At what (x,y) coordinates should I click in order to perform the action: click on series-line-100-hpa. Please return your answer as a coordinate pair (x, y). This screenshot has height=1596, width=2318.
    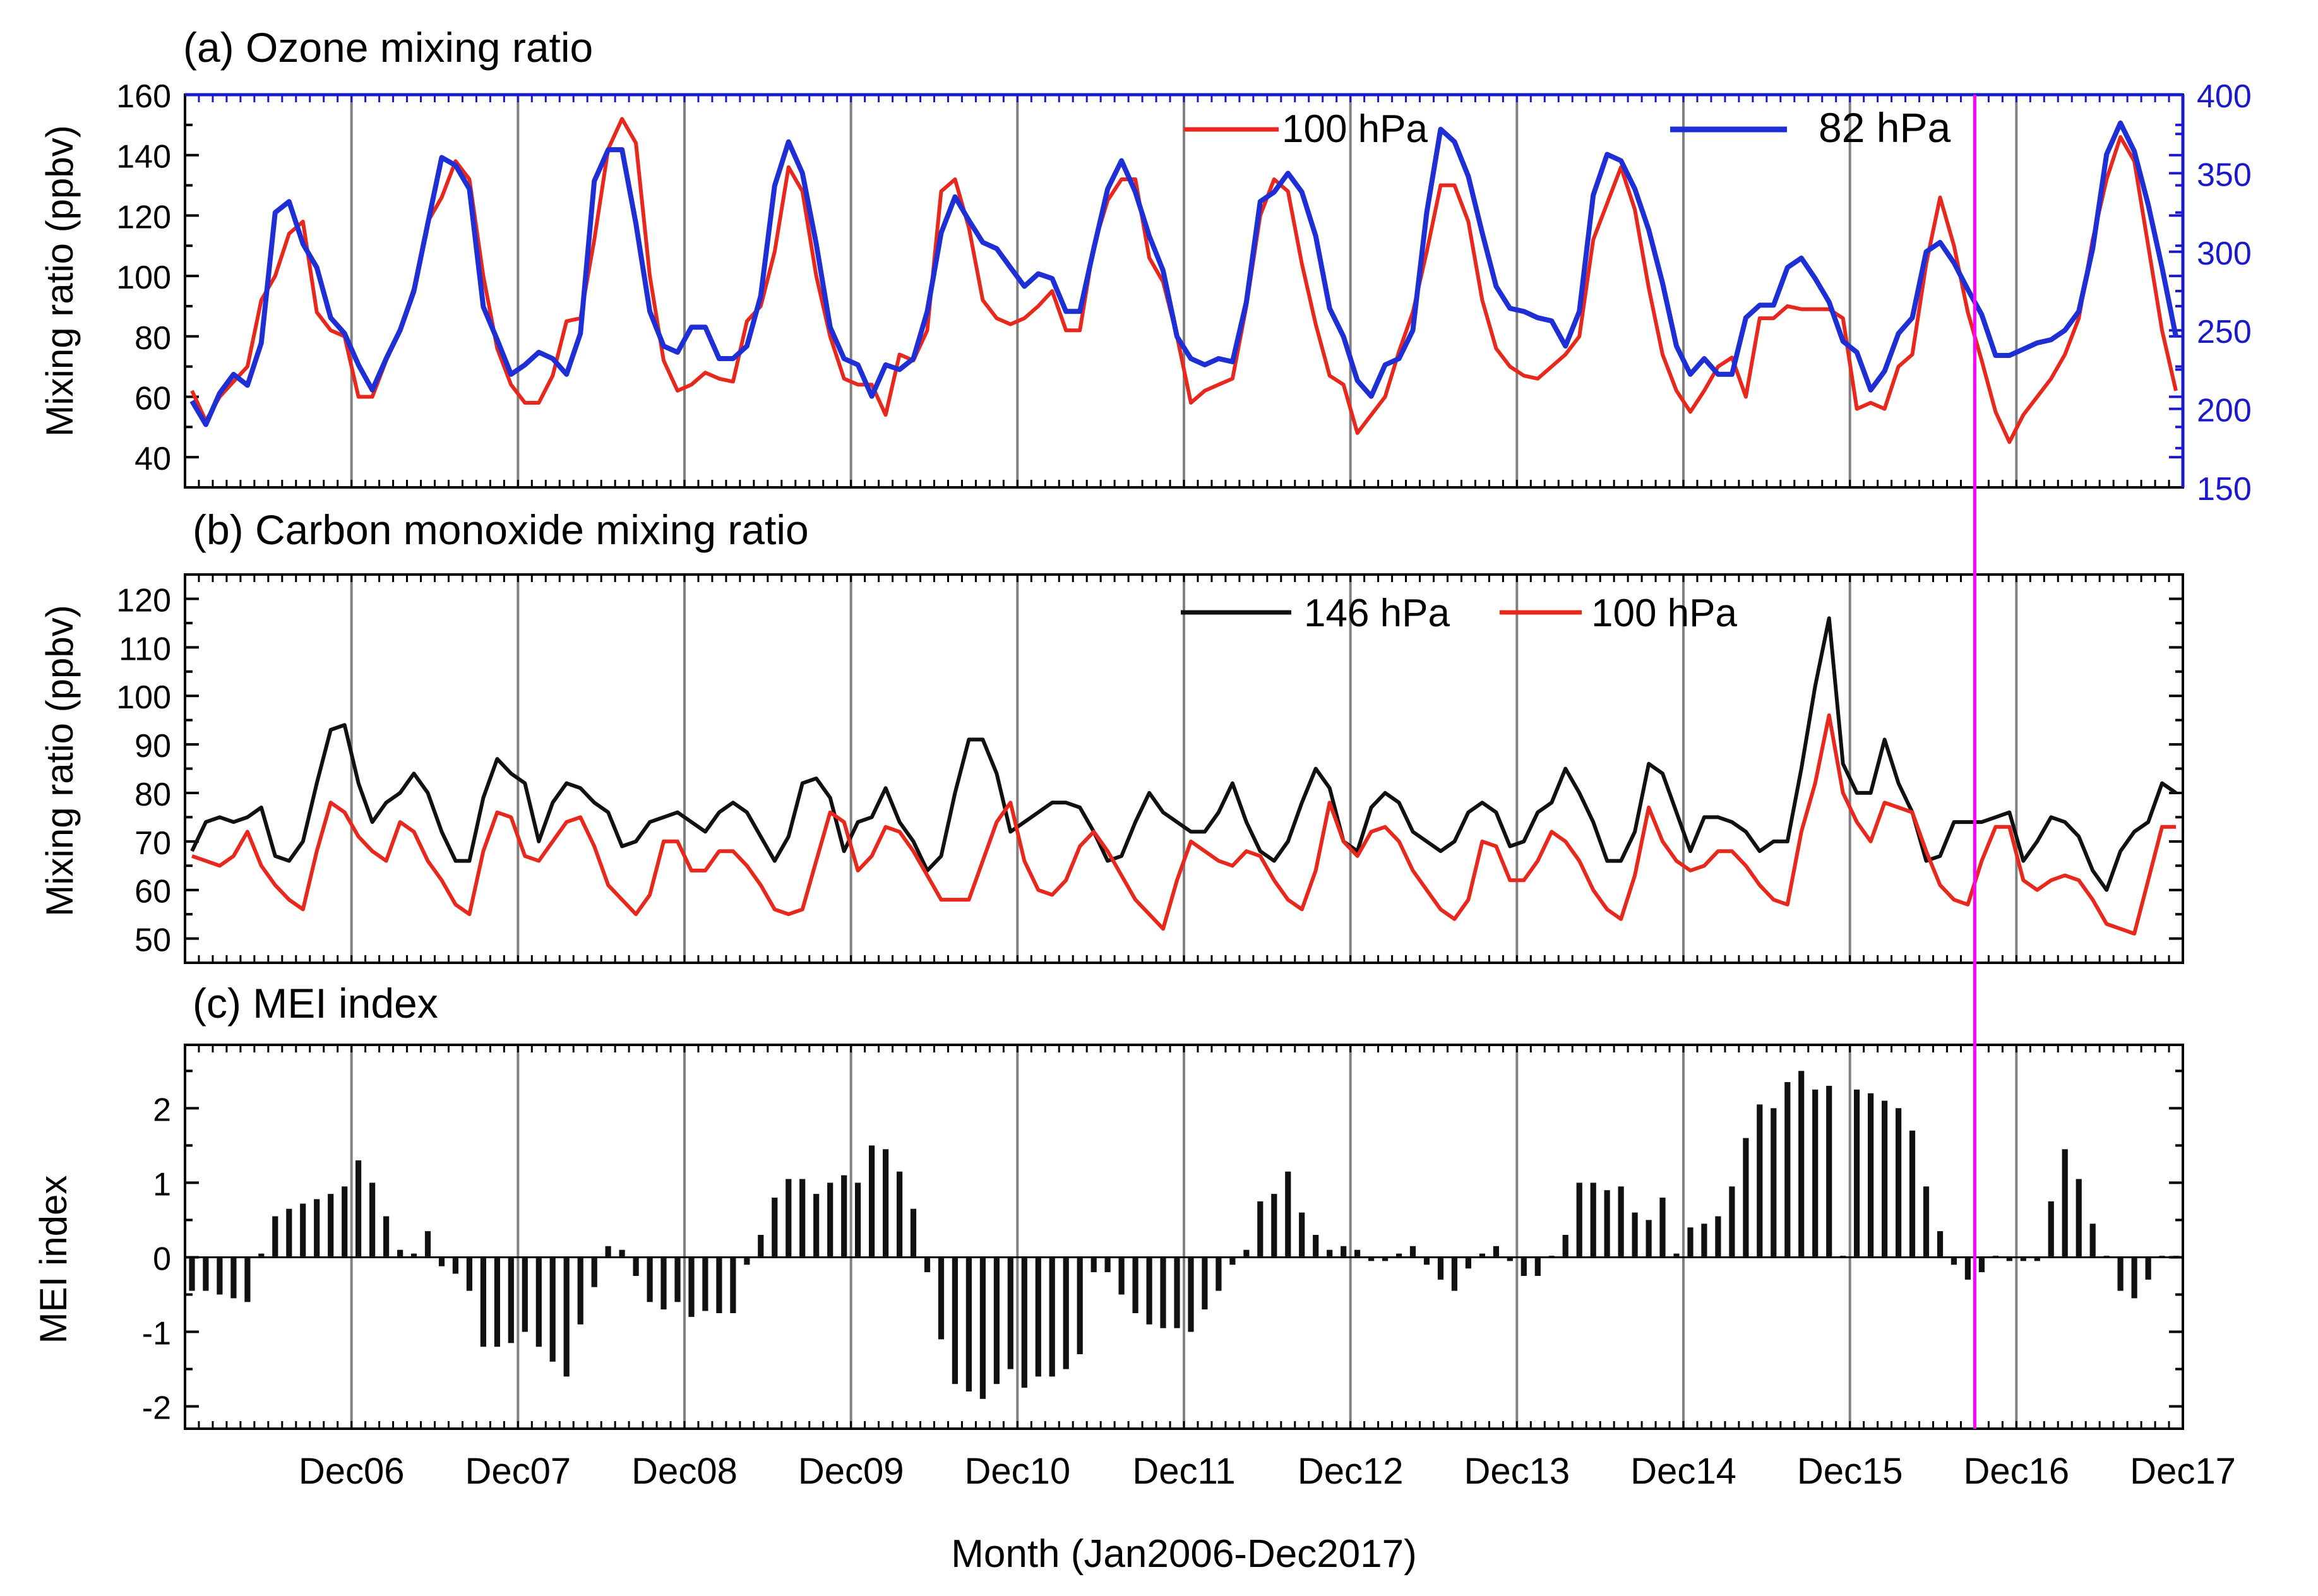
    Looking at the image, I should click on (1183, 824).